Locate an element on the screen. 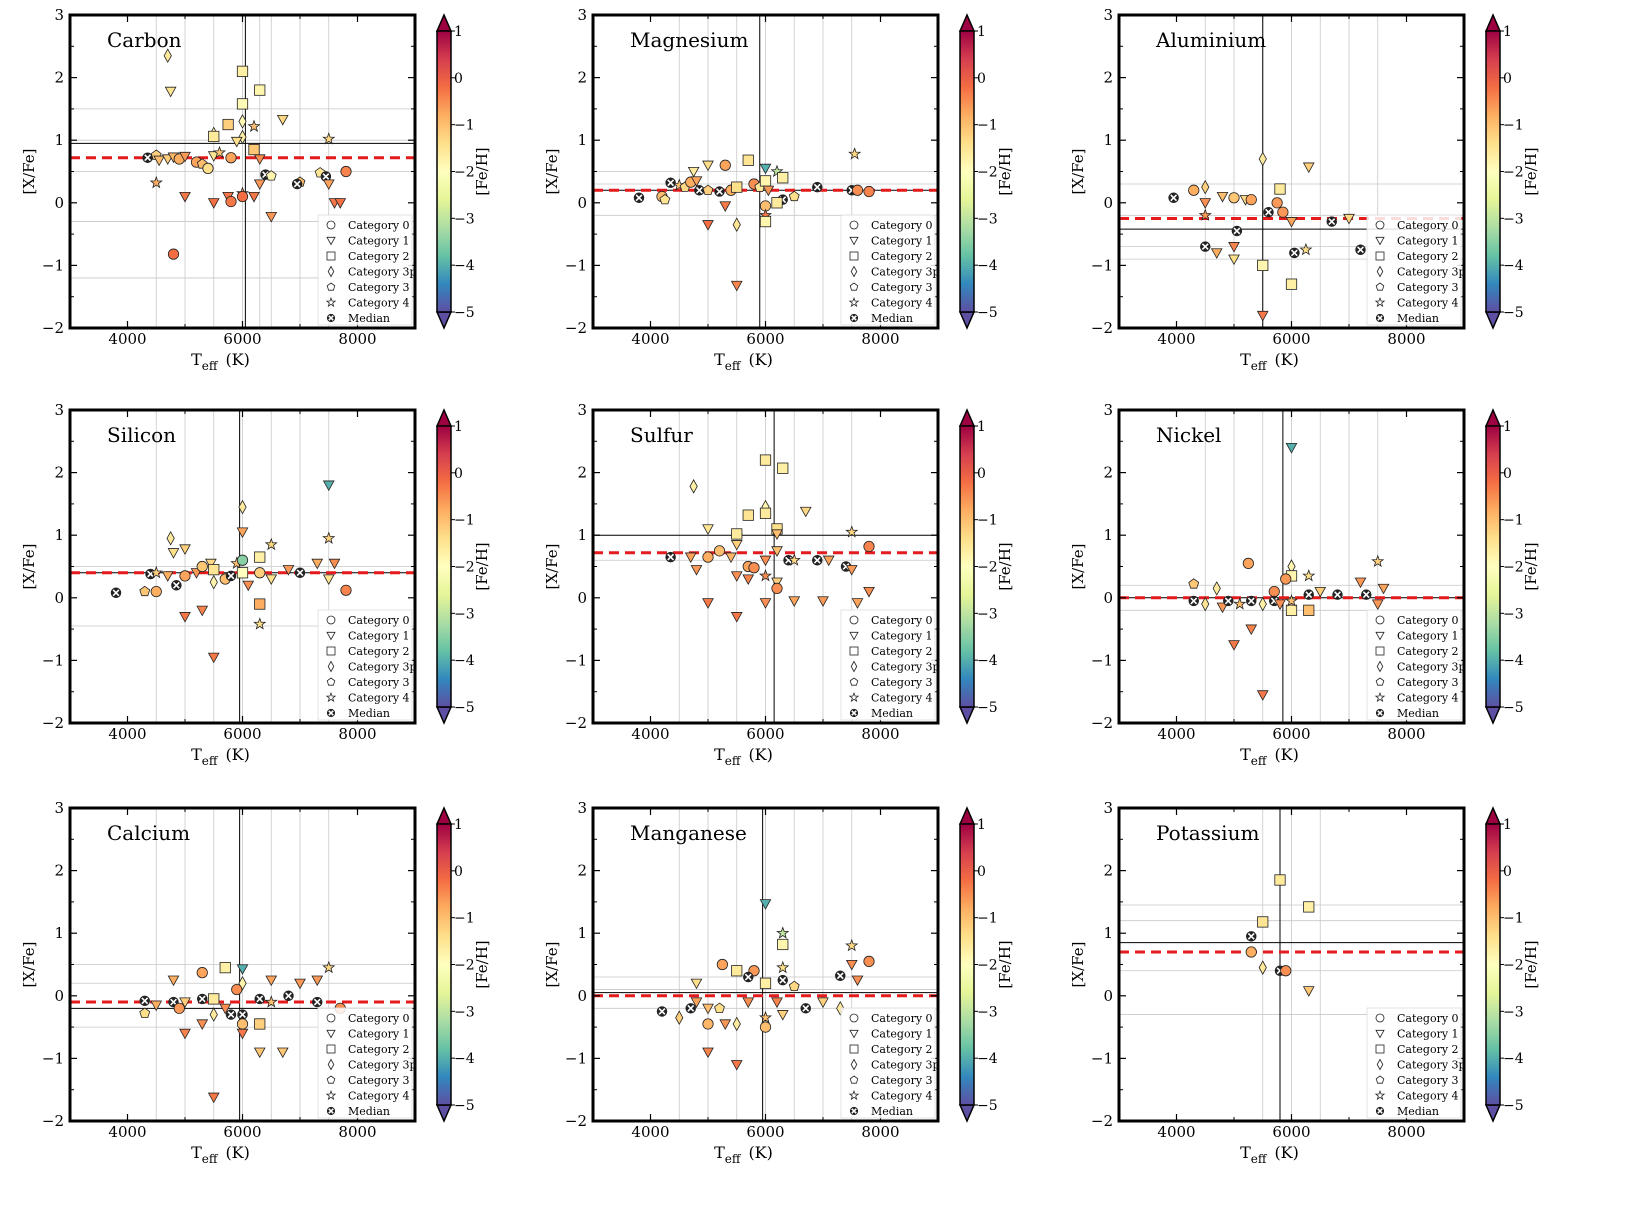 This screenshot has height=1217, width=1626. colorbar-tick-label: 1 is located at coordinates (1507, 32).